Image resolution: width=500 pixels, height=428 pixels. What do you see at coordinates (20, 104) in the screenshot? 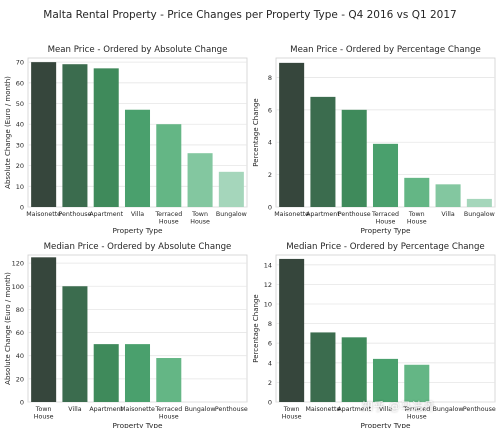
I see `y-tick-label: 50` at bounding box center [20, 104].